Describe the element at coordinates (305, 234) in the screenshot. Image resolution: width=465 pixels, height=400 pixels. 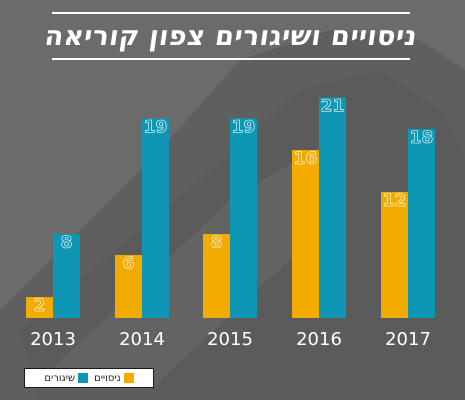
I see `bar-tests-2016` at that location.